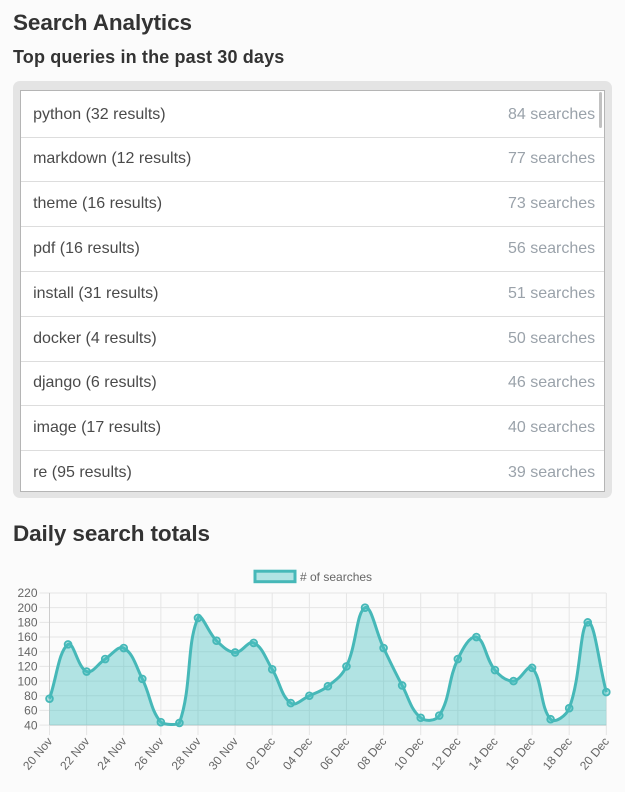 Image resolution: width=625 pixels, height=792 pixels. What do you see at coordinates (334, 754) in the screenshot?
I see `svg-text: 06 Dec` at bounding box center [334, 754].